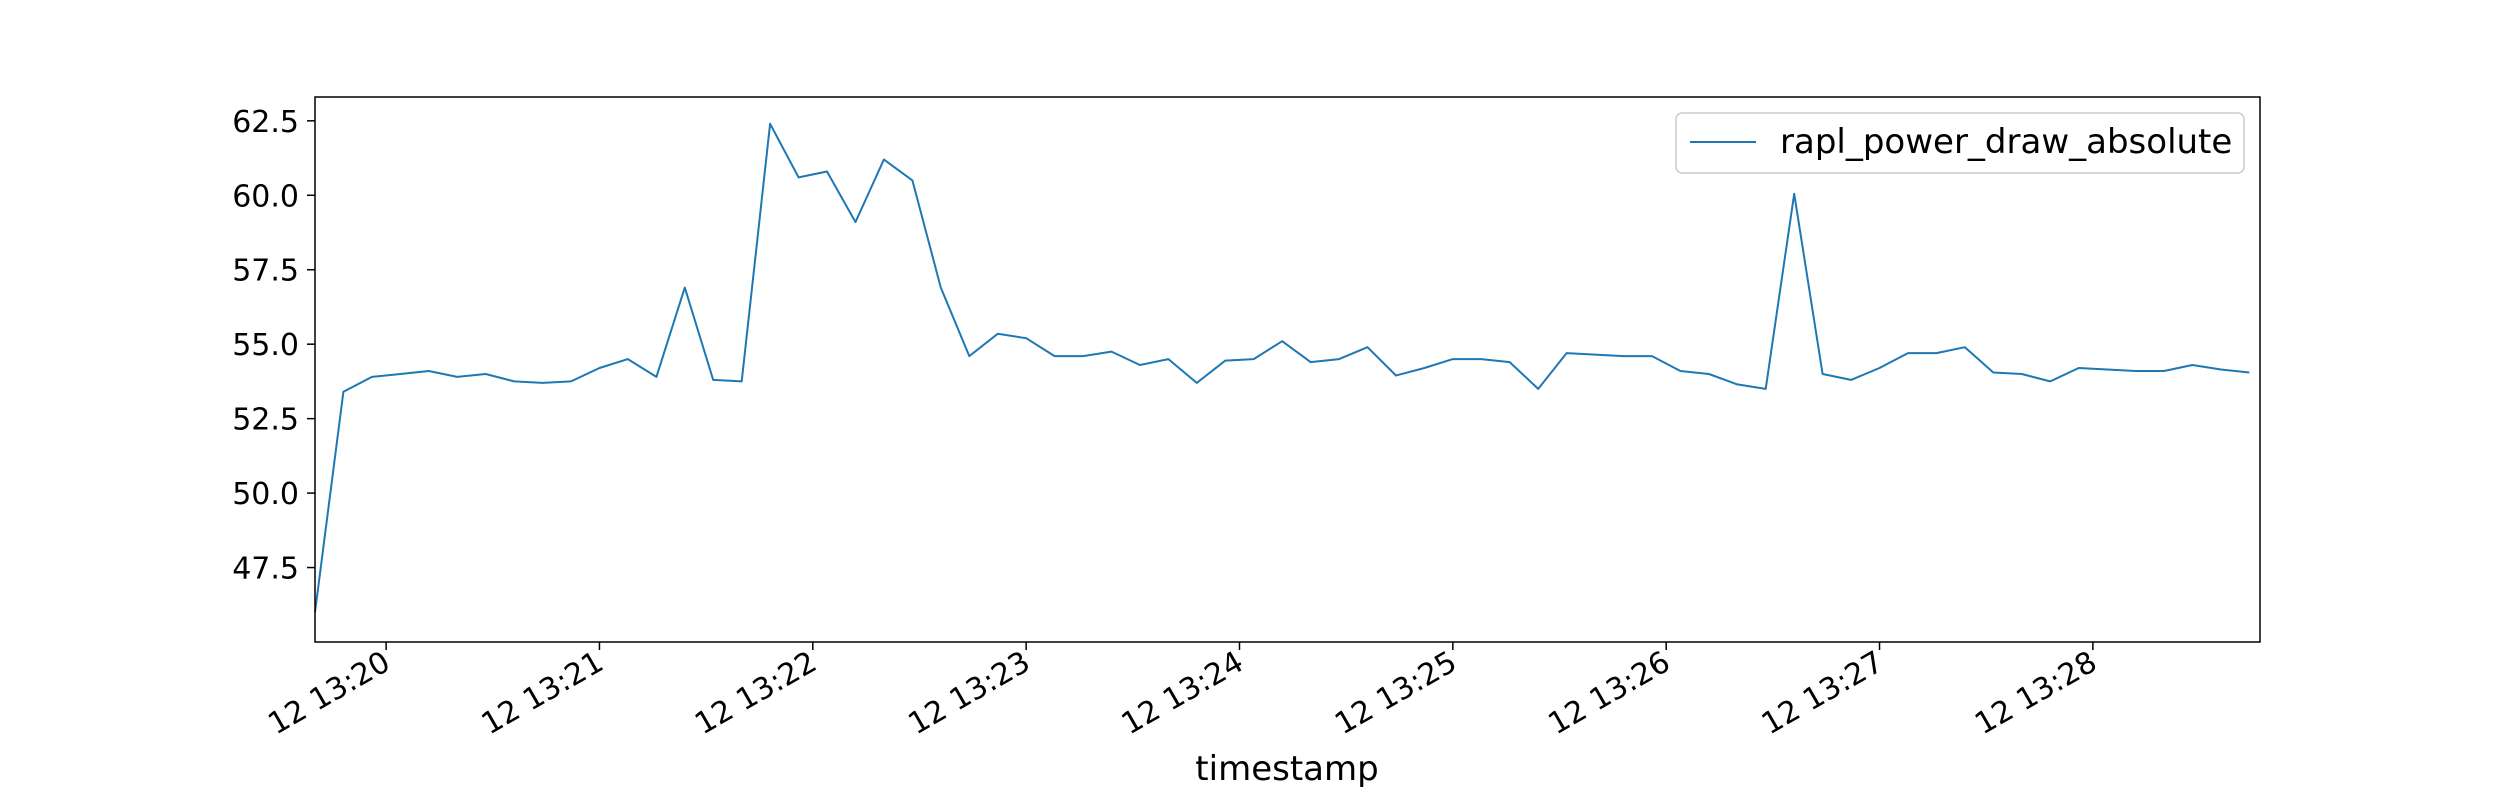 The height and width of the screenshot is (800, 2500). Describe the element at coordinates (1286, 769) in the screenshot. I see `x-axis-title: timestamp` at that location.